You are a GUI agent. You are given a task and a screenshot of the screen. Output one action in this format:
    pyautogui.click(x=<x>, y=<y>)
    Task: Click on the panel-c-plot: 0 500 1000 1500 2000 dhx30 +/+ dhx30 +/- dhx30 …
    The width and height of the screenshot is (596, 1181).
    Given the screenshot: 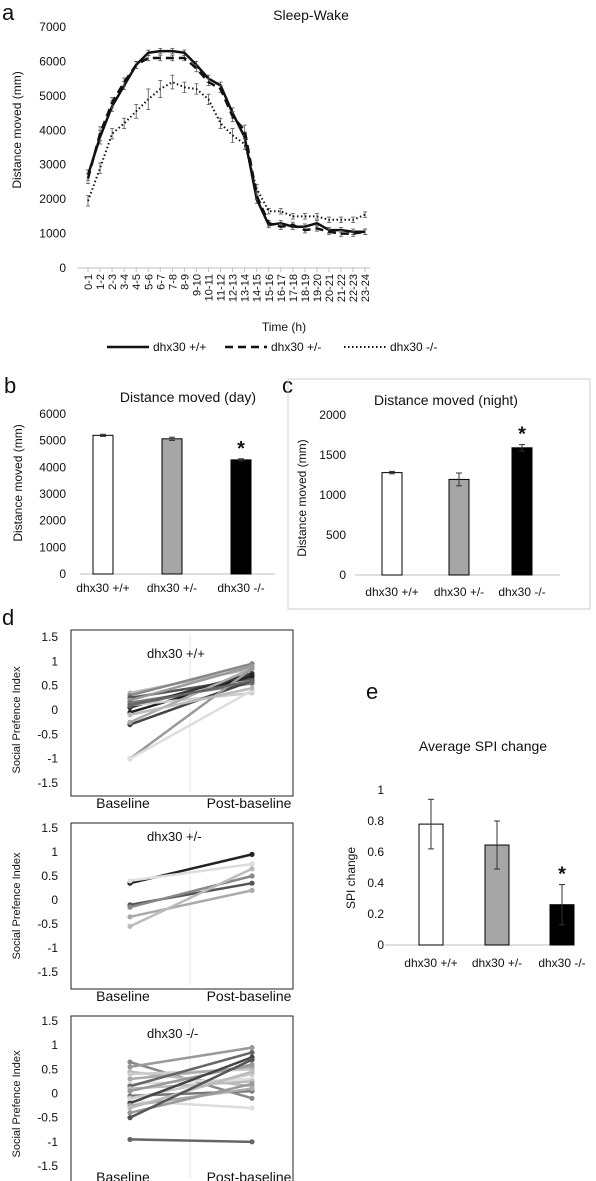 What is the action you would take?
    pyautogui.click(x=439, y=494)
    